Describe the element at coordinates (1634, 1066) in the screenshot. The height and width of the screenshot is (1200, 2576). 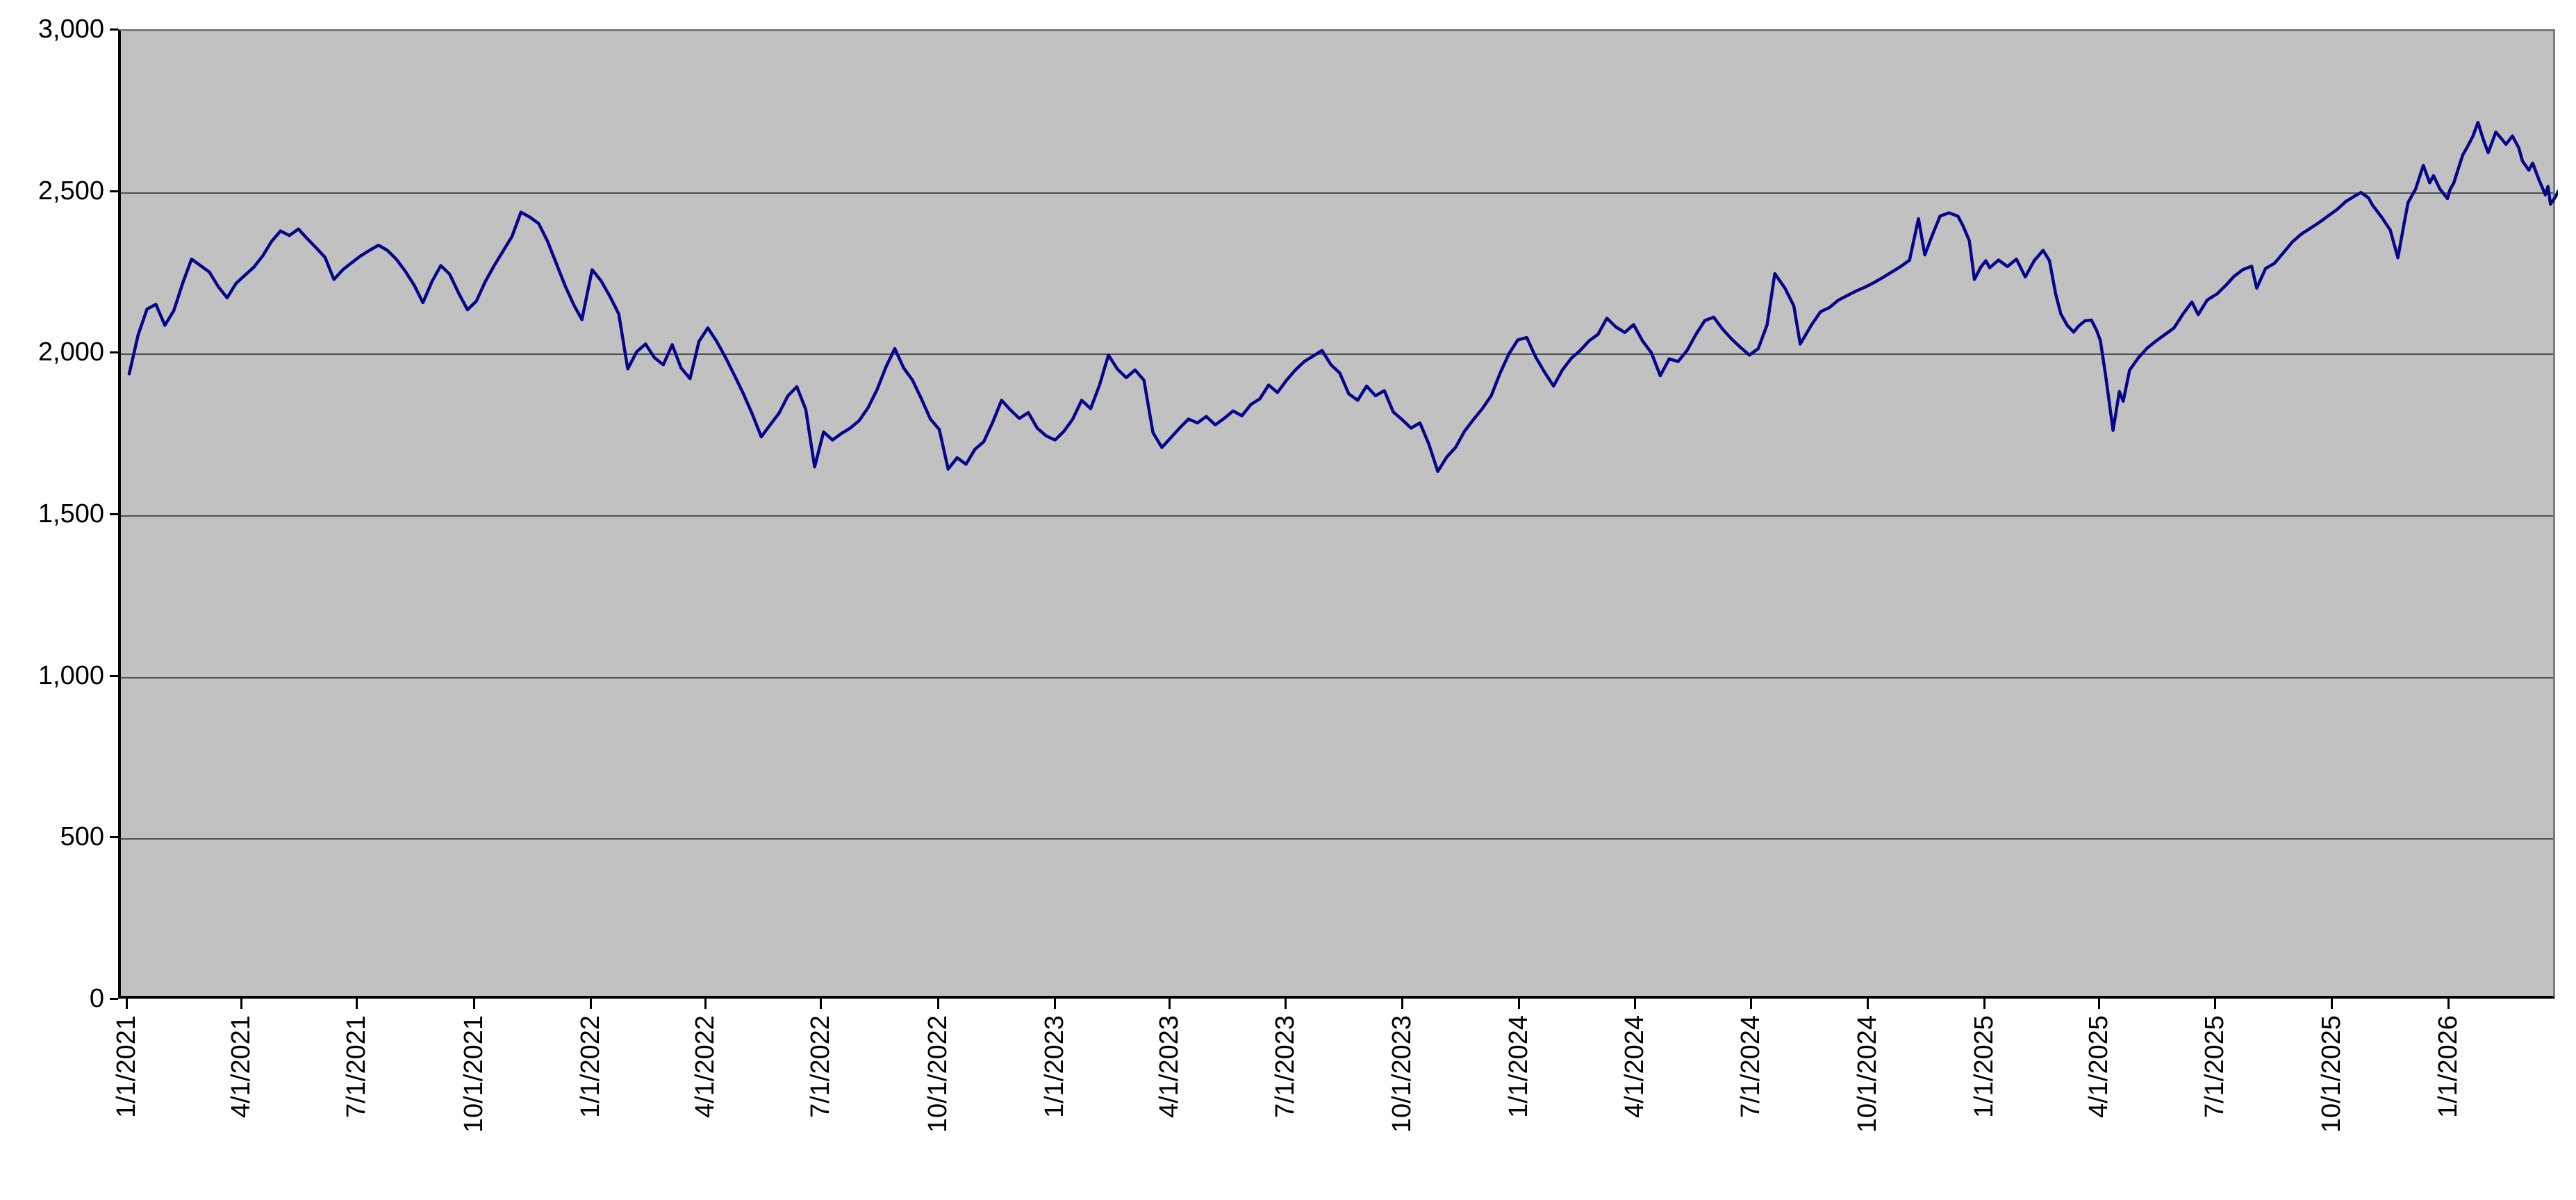
I see `x-axis-label: 4/1/2024` at that location.